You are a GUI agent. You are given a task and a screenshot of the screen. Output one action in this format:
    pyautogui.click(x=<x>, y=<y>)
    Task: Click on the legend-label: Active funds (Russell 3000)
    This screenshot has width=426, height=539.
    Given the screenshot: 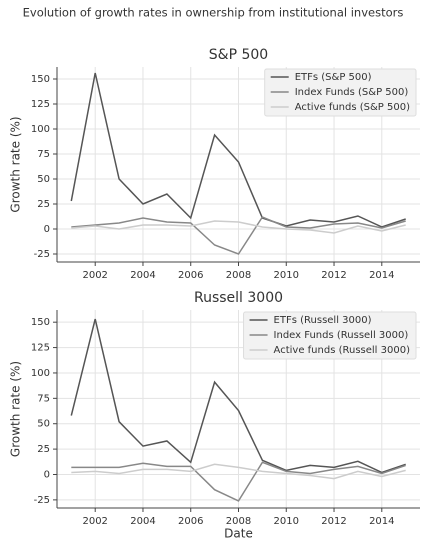 What is the action you would take?
    pyautogui.click(x=342, y=350)
    